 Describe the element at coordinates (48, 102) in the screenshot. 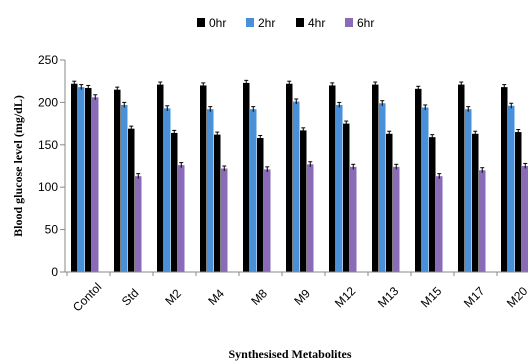

I see `y-tick-label: 200` at that location.